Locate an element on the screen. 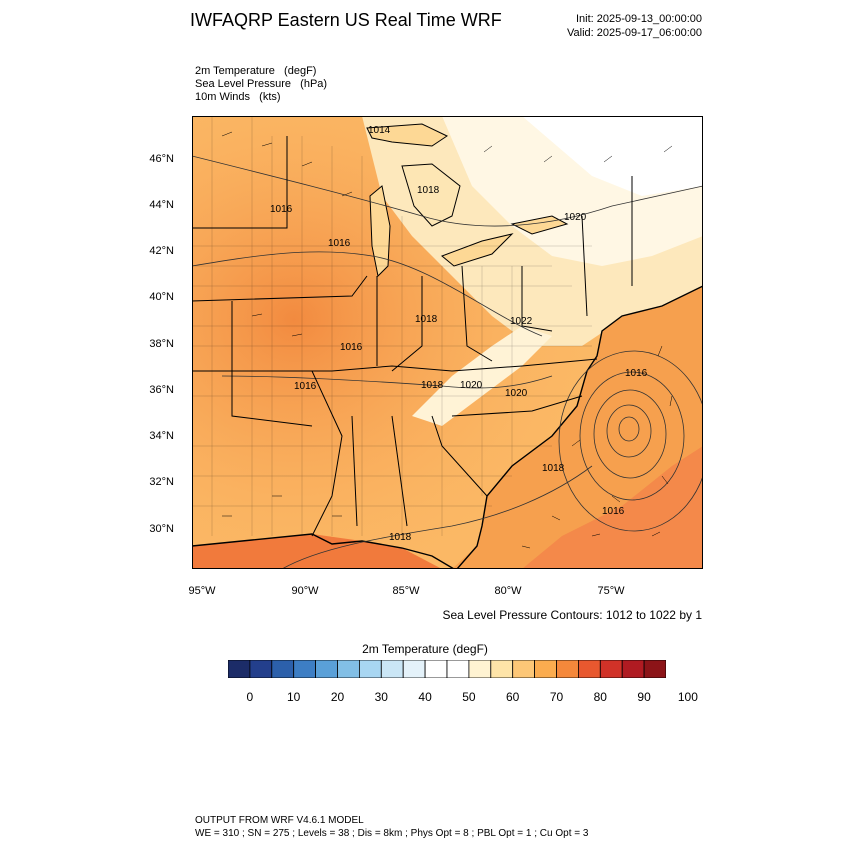 This screenshot has width=850, height=850. map-title: IWFAQRP Eastern US Real Time WRF is located at coordinates (346, 20).